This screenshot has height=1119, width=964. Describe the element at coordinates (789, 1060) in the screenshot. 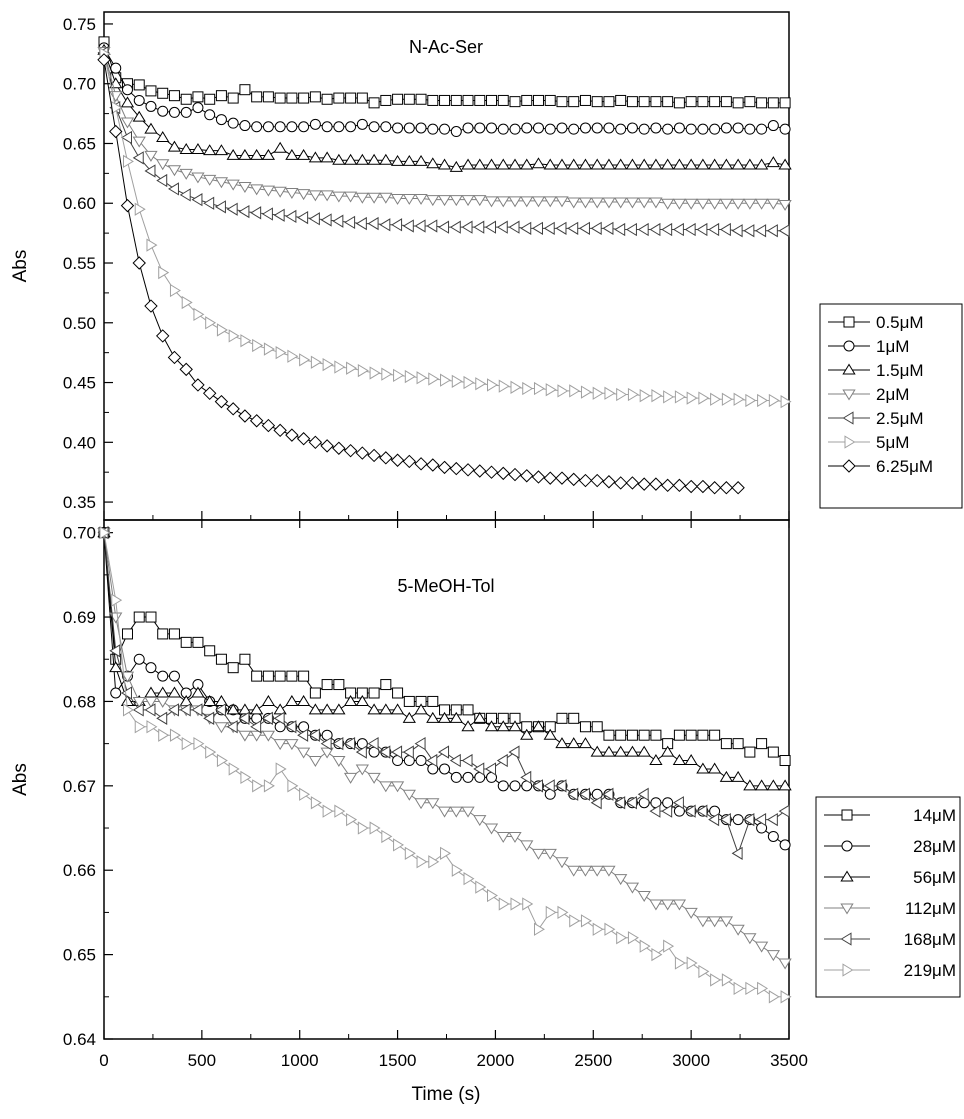

I see `x-tick-label: 3500` at that location.